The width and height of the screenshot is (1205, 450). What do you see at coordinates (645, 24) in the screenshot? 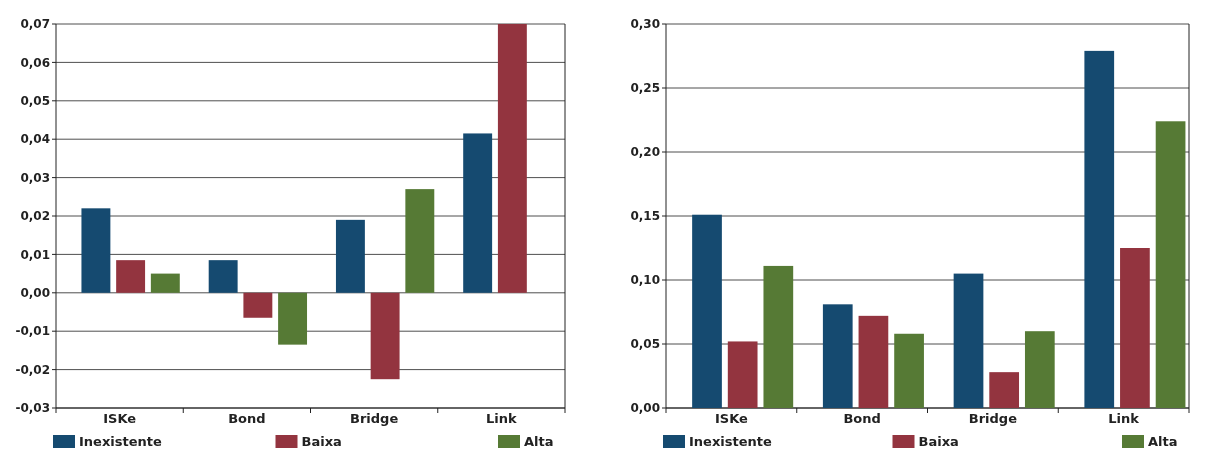
I see `y-tick-label: 0,30` at bounding box center [645, 24].